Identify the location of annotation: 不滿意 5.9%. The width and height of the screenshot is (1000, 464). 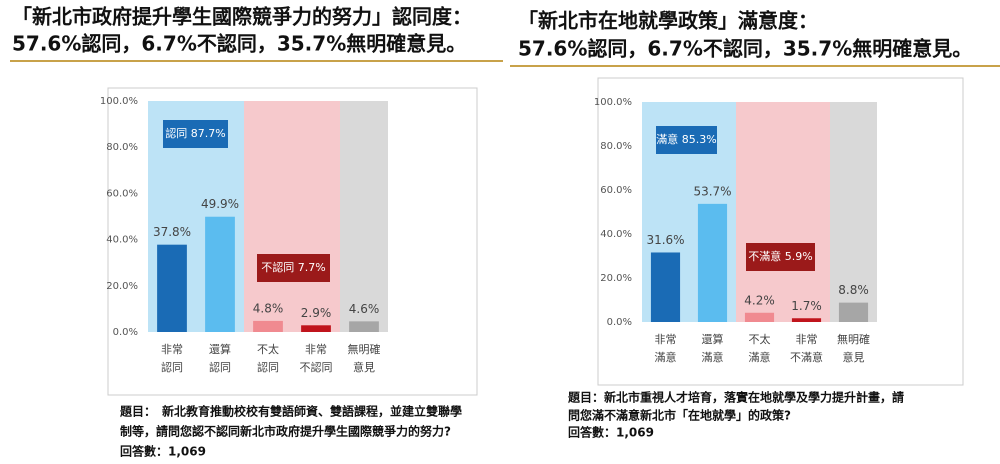
(780, 256).